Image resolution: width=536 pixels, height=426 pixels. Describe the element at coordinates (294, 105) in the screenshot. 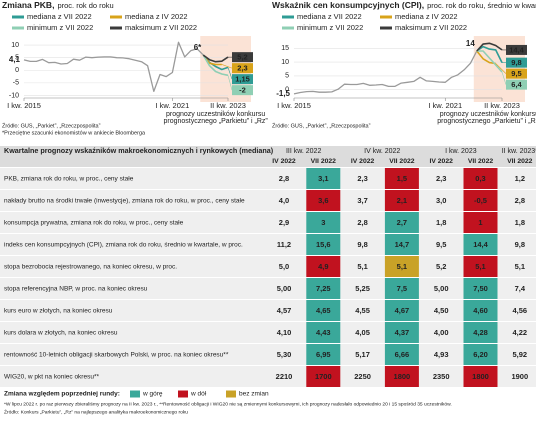

I see `x-tick-label: I kw. 2015` at that location.